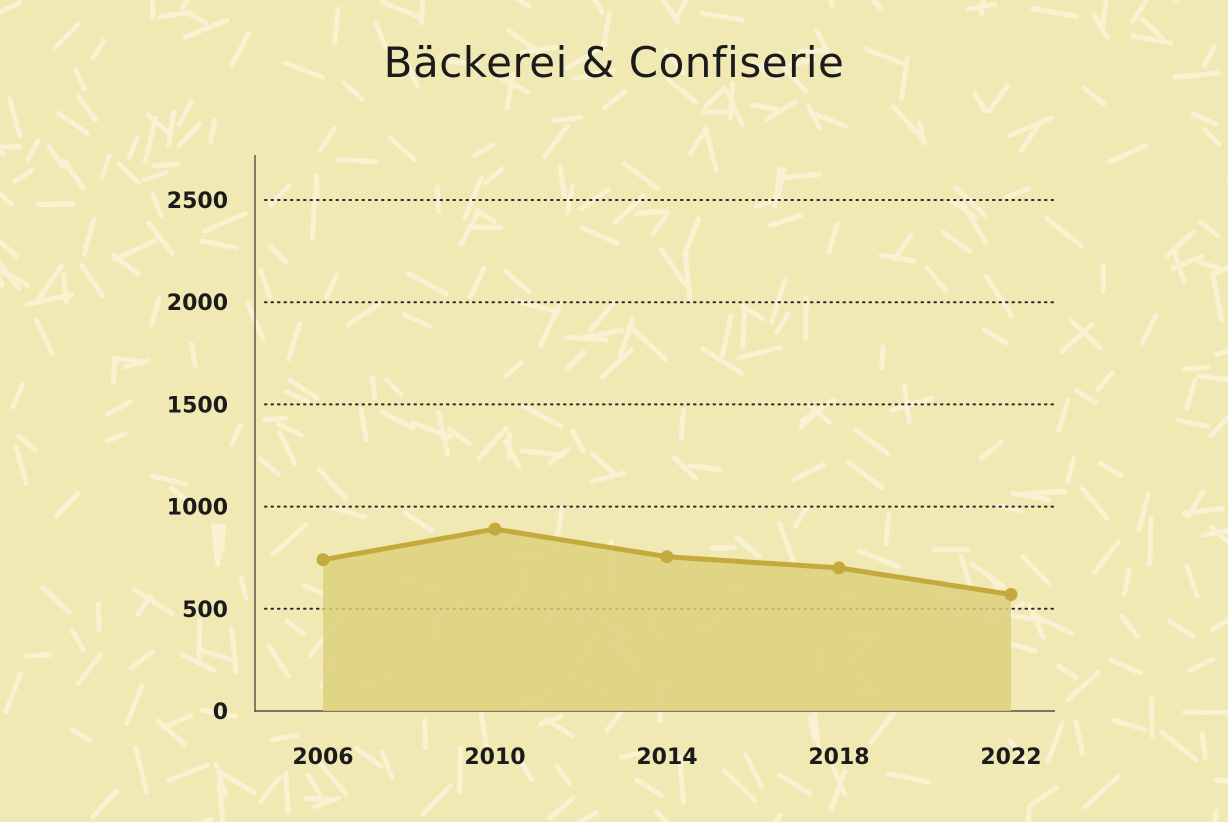 This screenshot has height=822, width=1228. What do you see at coordinates (197, 508) in the screenshot?
I see `y-tick-label: 1000` at bounding box center [197, 508].